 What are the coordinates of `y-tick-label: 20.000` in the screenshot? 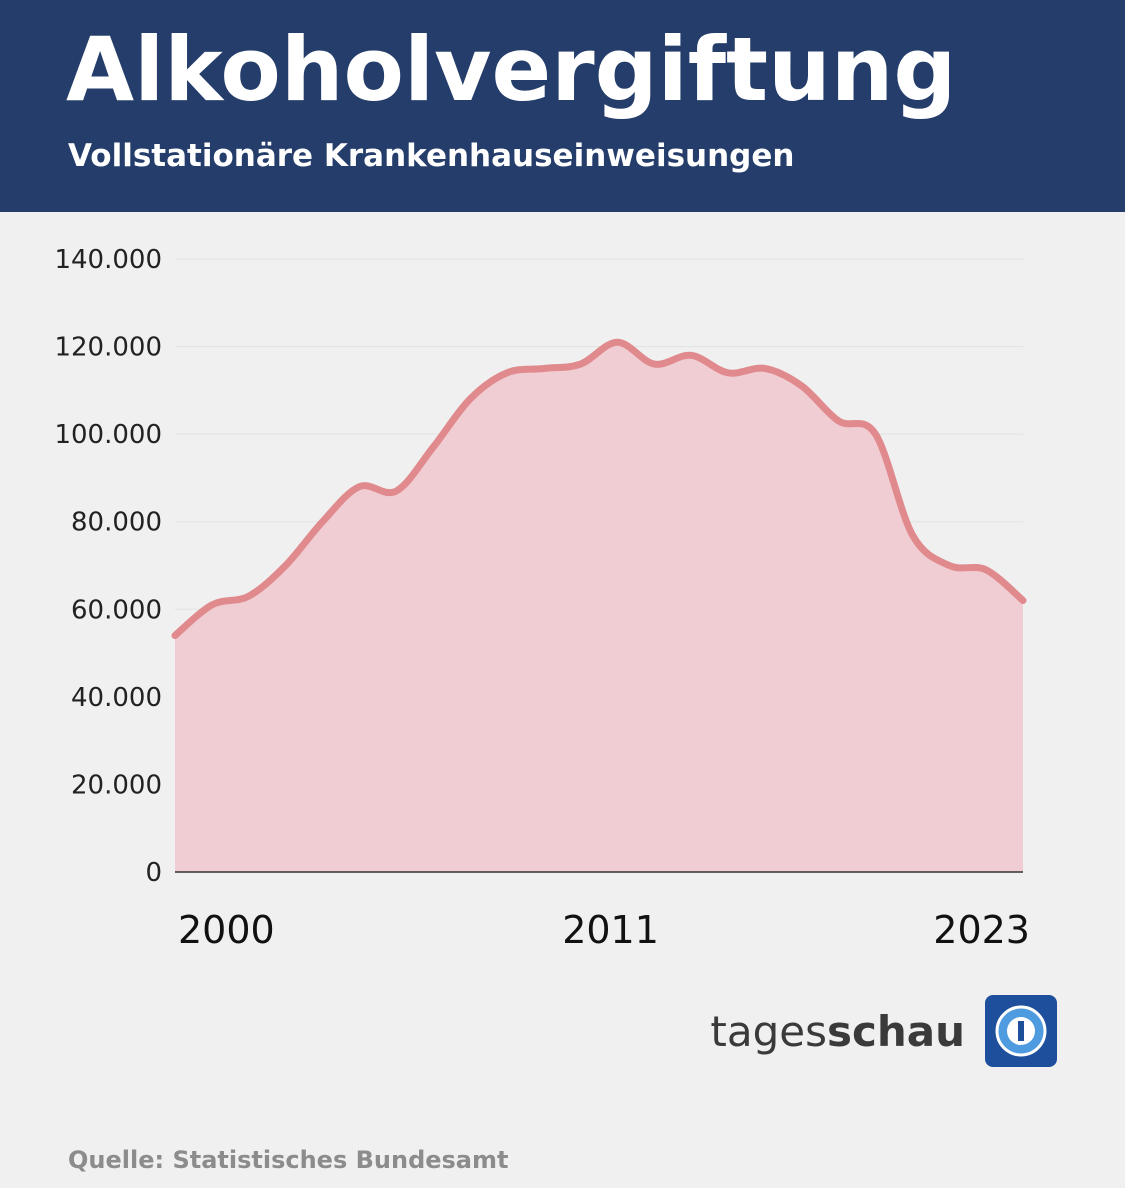 It's located at (116, 785).